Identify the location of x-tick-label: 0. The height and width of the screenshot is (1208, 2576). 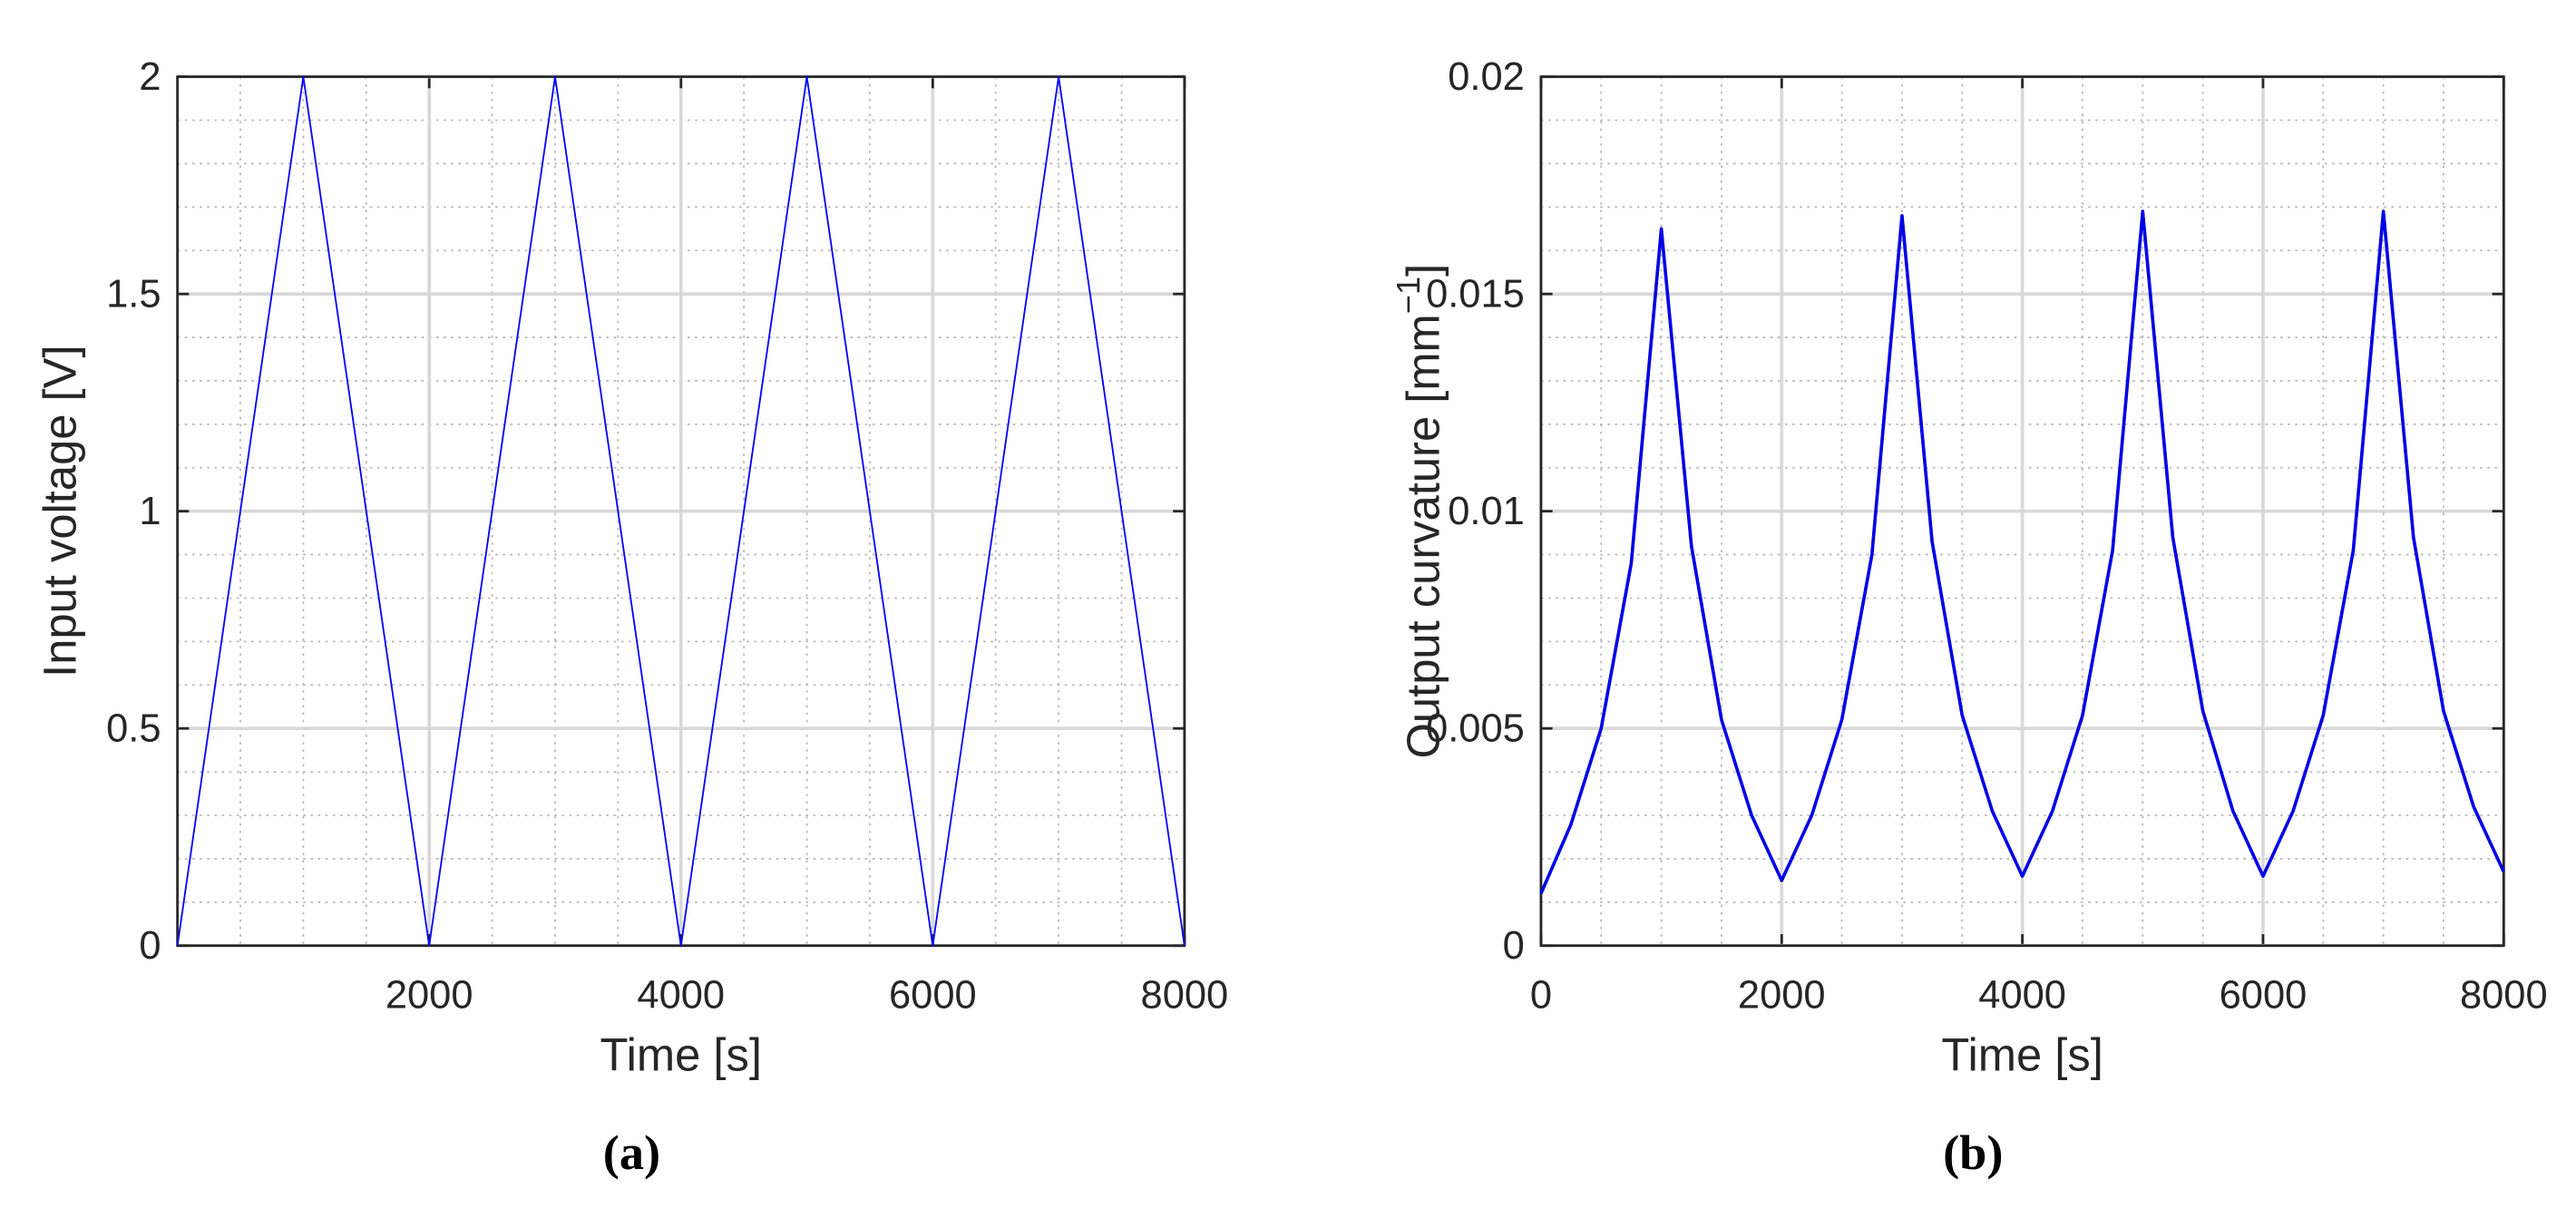
(1541, 996).